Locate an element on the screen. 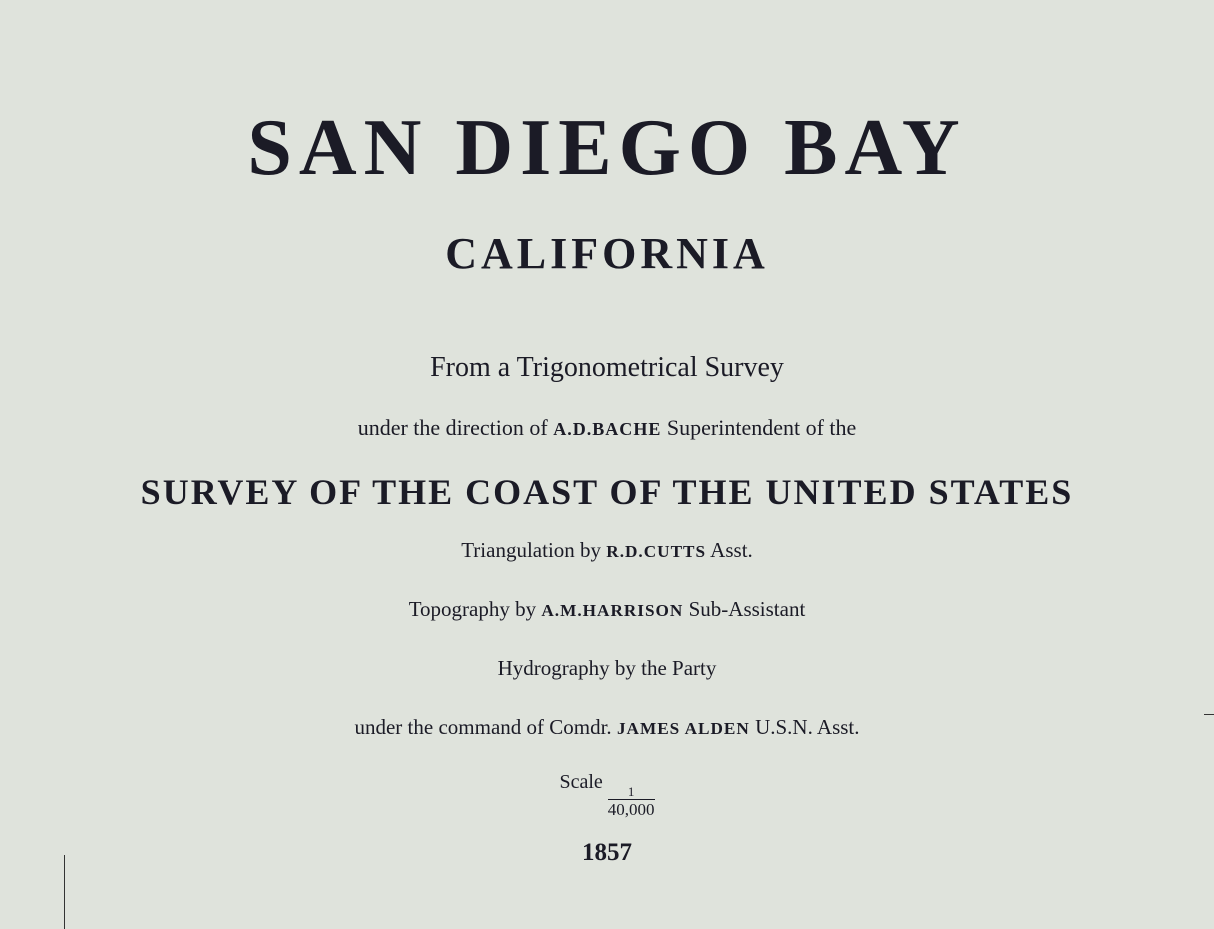 The image size is (1214, 929). command-pre: under the command of Comdr. is located at coordinates (485, 727).